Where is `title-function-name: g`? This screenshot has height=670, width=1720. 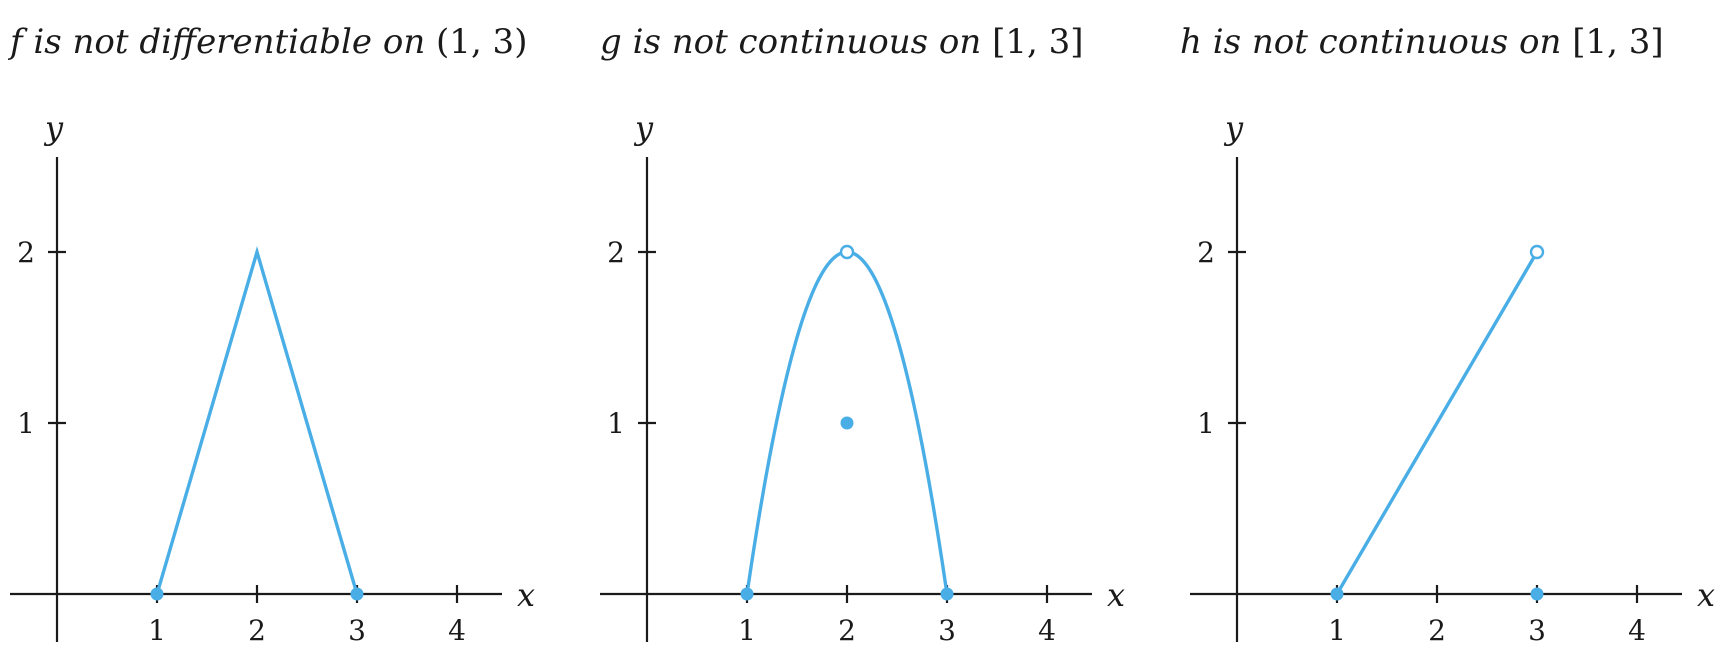 title-function-name: g is located at coordinates (611, 42).